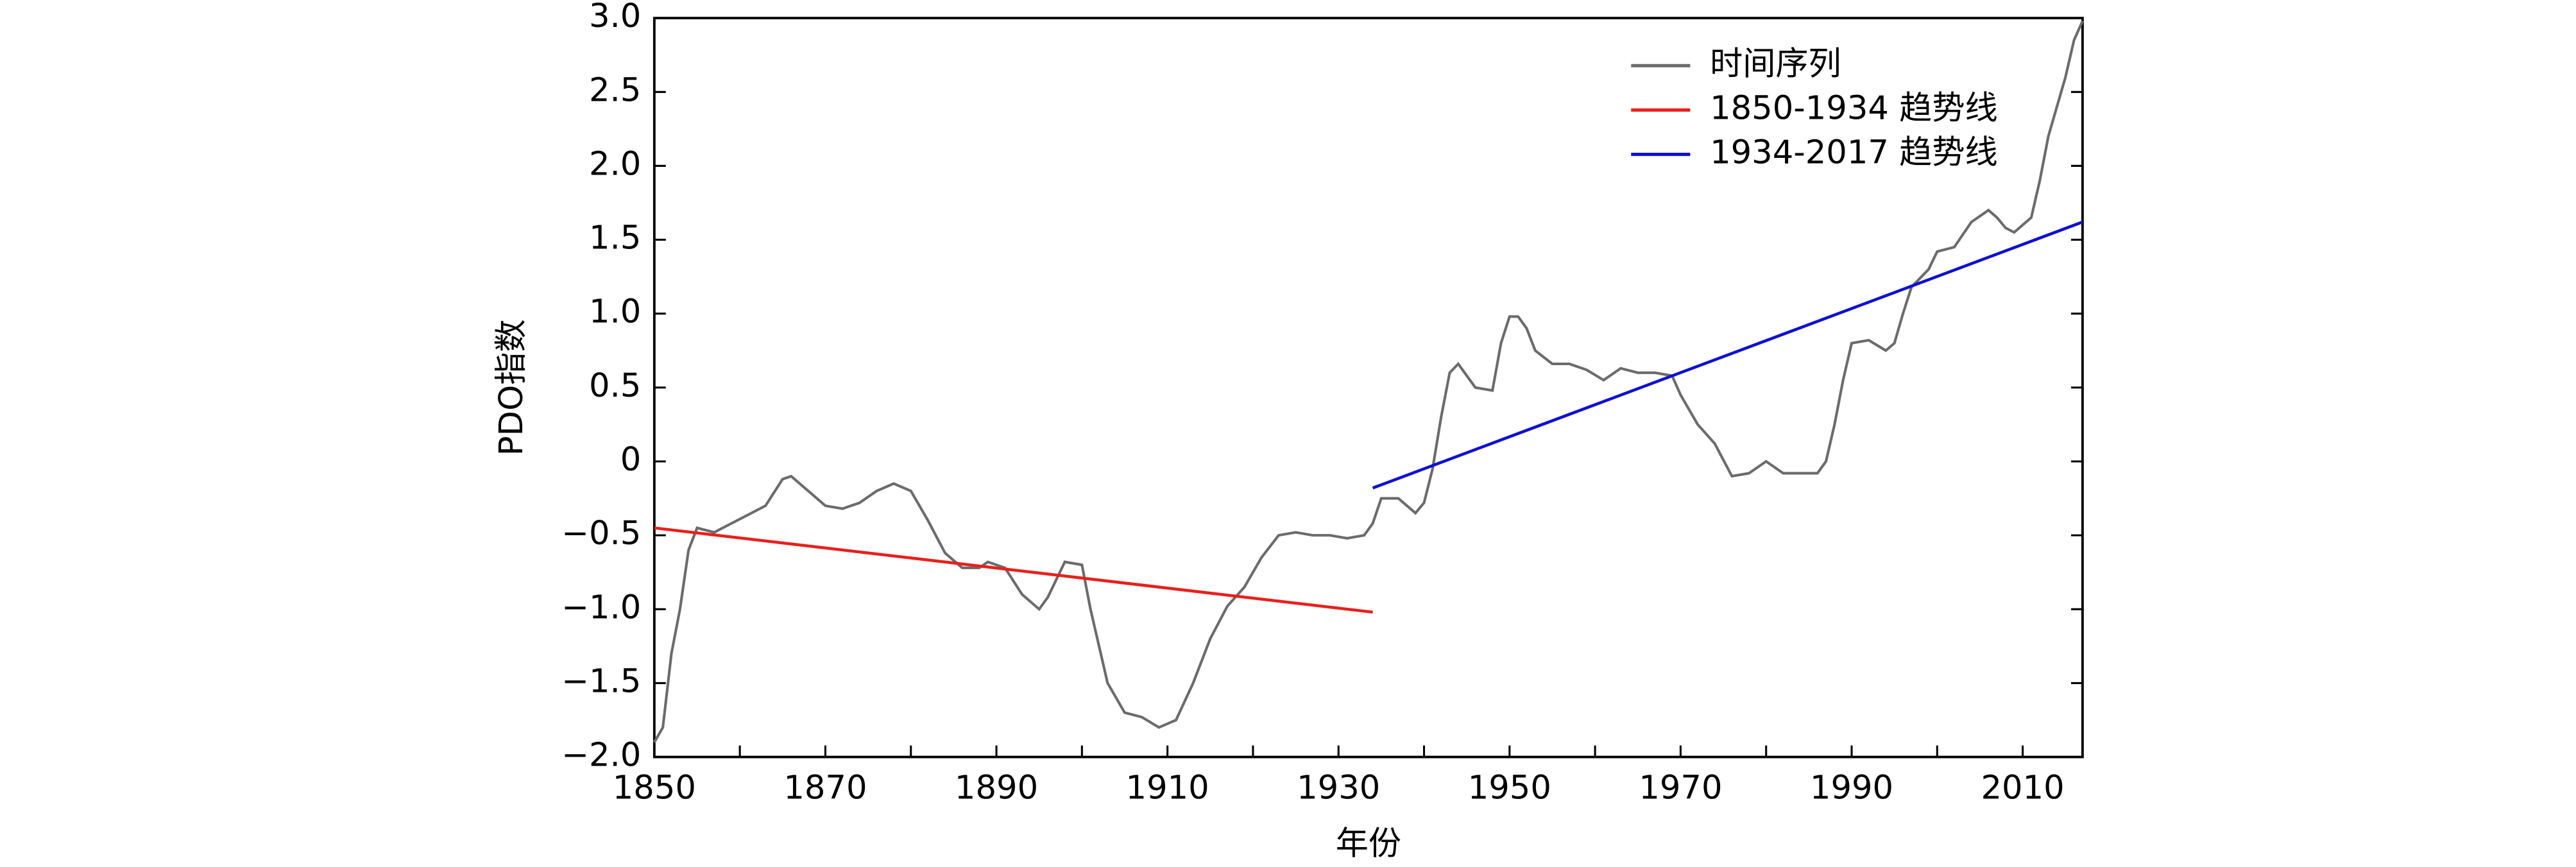 This screenshot has width=2576, height=867. I want to click on y-tick-label: −1.5, so click(601, 681).